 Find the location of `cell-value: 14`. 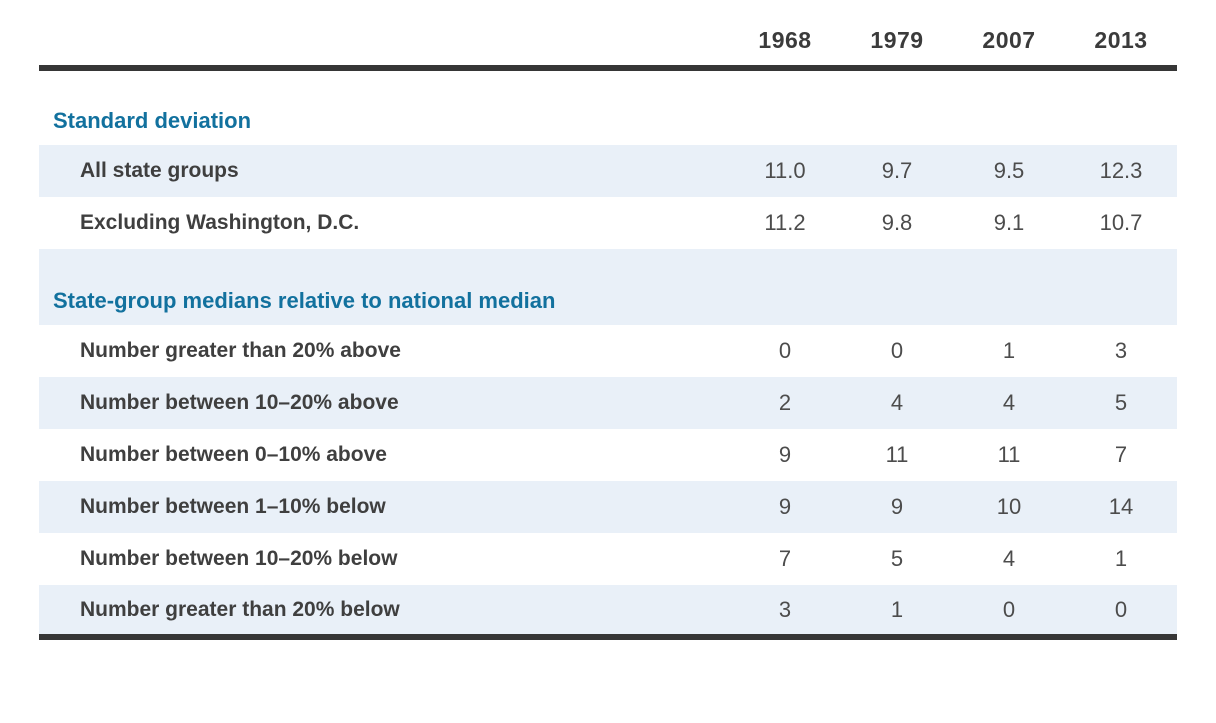

cell-value: 14 is located at coordinates (1121, 506).